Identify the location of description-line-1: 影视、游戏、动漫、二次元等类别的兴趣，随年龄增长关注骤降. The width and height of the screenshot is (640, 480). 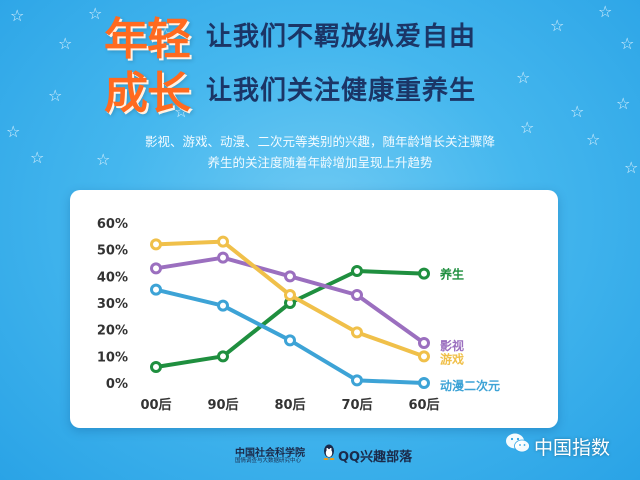
(319, 141).